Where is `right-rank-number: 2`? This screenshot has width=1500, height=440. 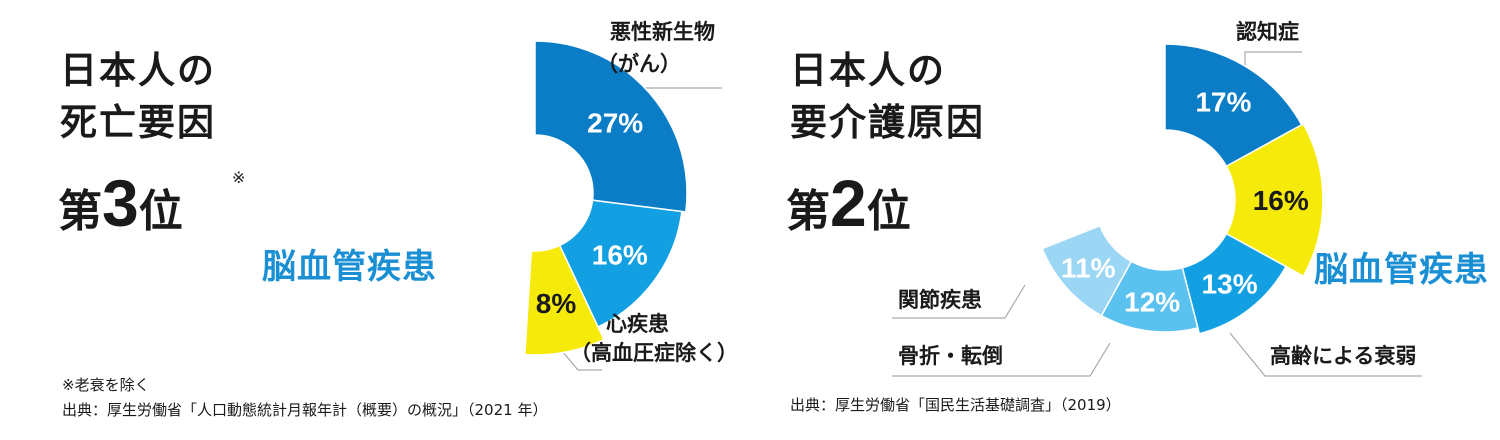
right-rank-number: 2 is located at coordinates (848, 203).